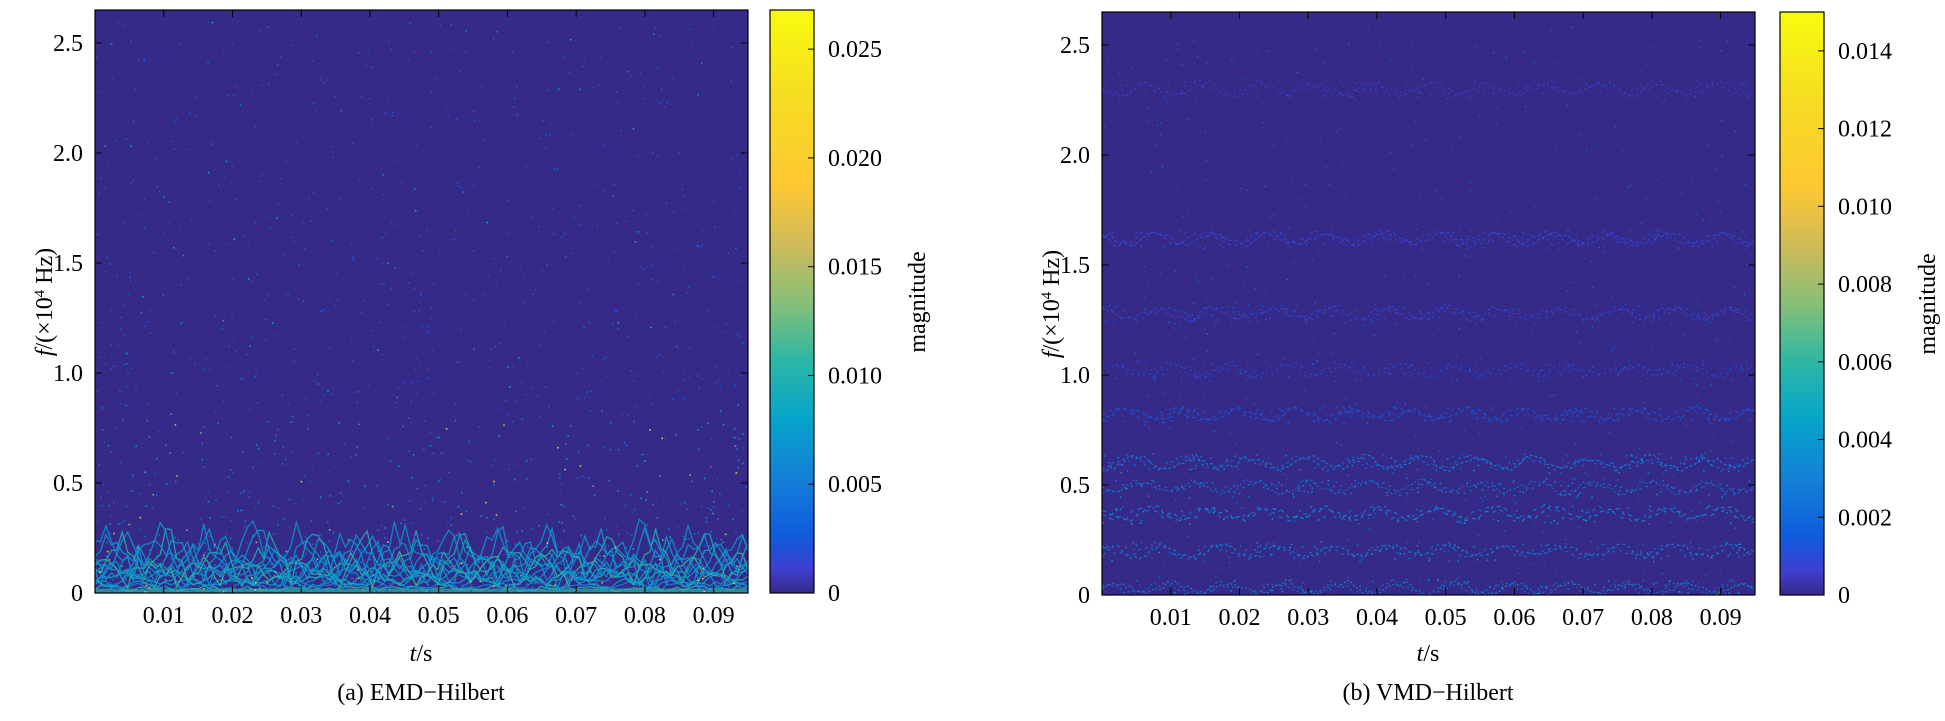 The width and height of the screenshot is (1945, 721). I want to click on colorbar-label: magnitude, so click(918, 301).